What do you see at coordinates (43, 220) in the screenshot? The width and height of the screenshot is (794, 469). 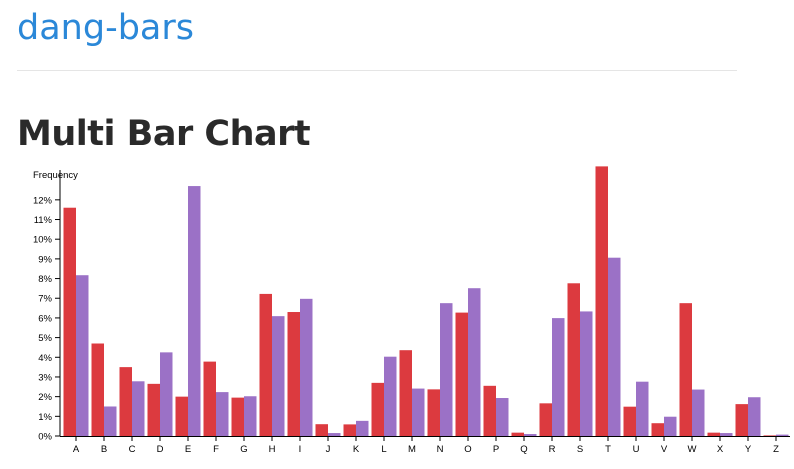 I see `y-tick-label: 11%` at bounding box center [43, 220].